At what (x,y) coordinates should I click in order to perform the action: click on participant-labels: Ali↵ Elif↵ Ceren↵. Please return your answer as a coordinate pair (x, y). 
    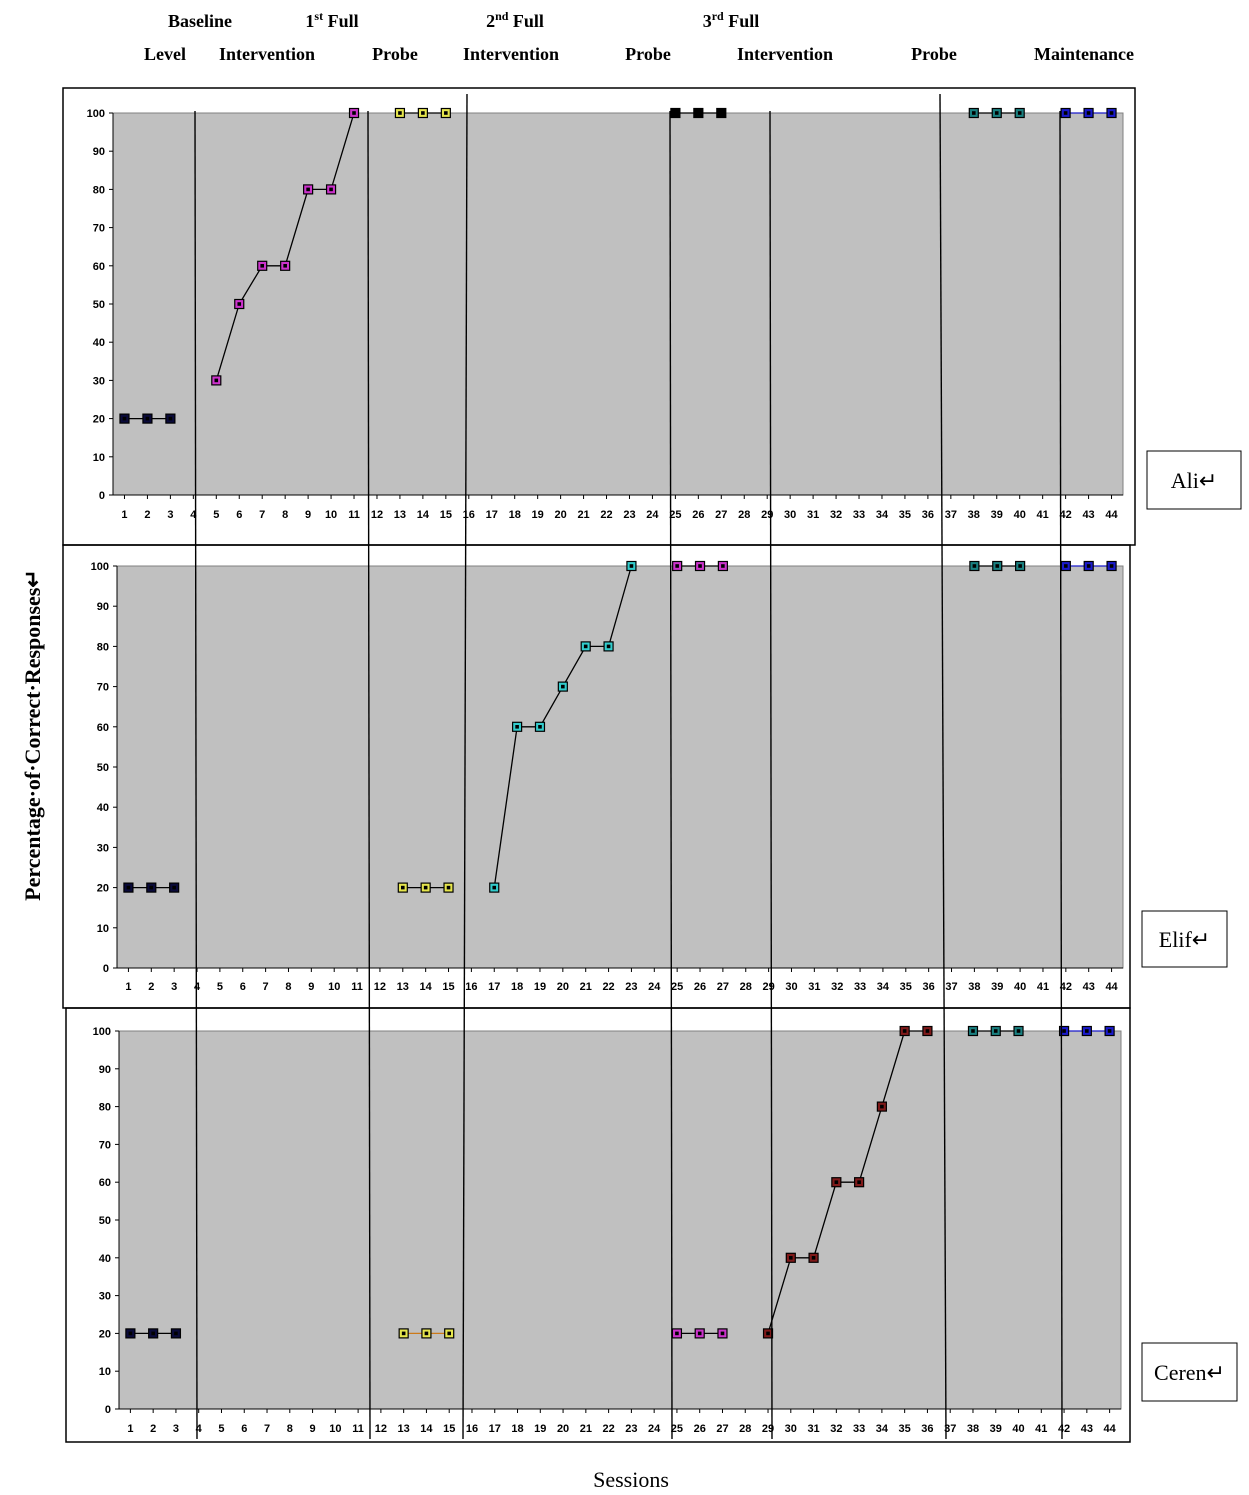
    Looking at the image, I should click on (1191, 926).